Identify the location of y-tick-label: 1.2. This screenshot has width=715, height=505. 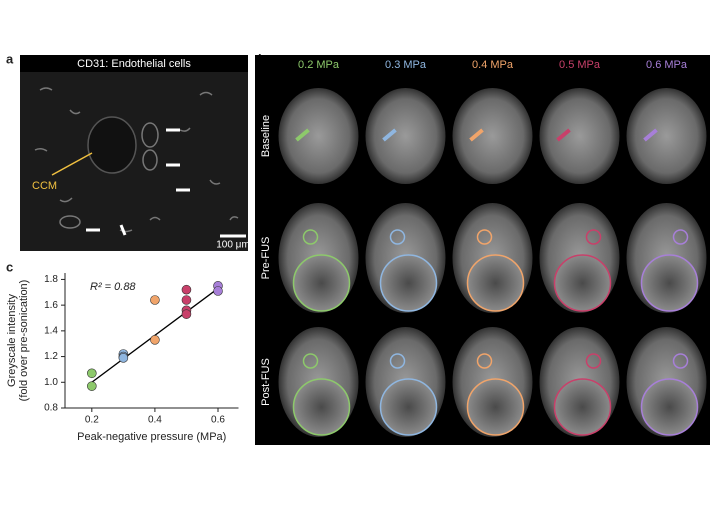
(51, 356).